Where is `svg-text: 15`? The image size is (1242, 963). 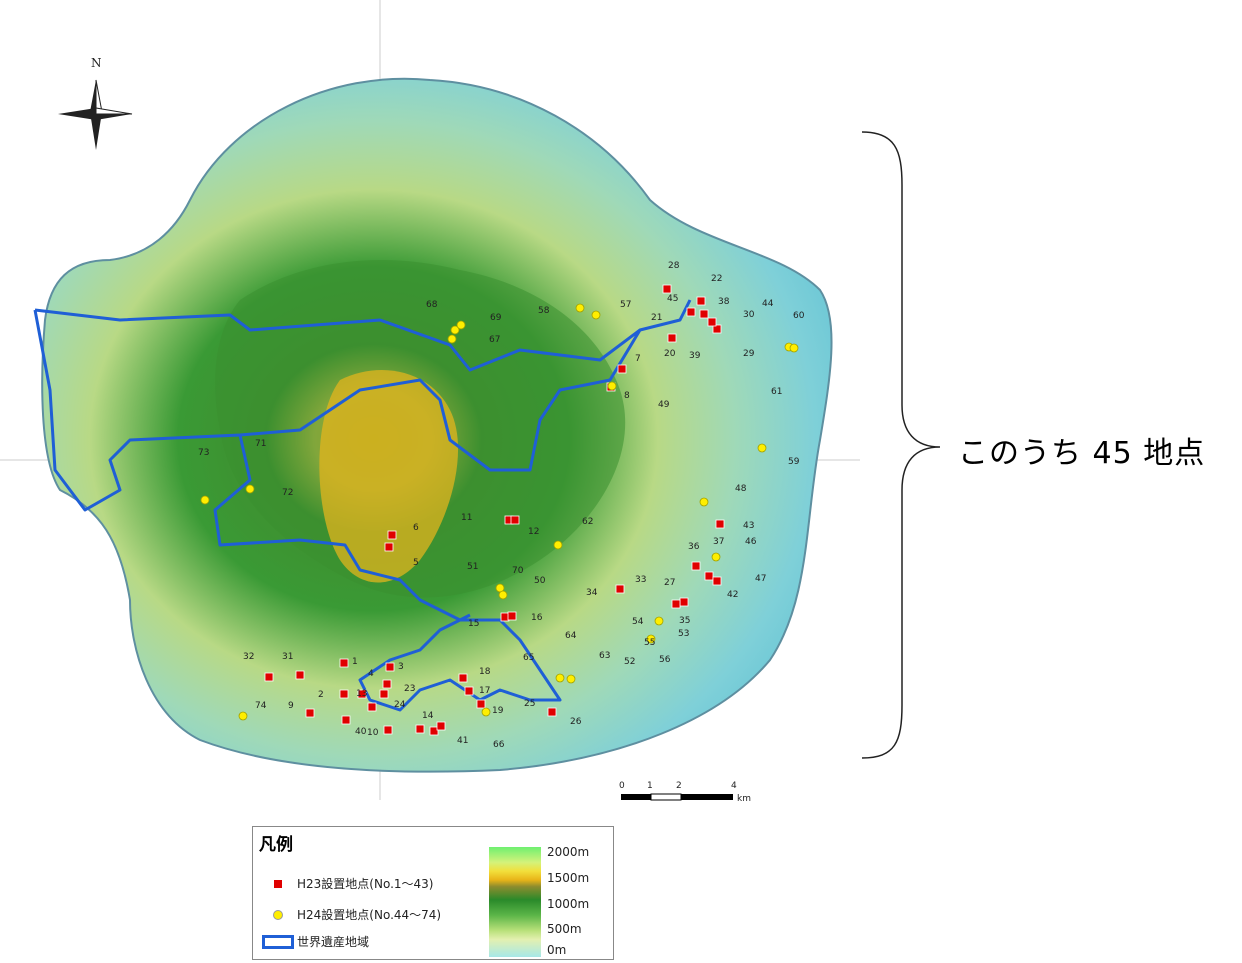
svg-text: 15 is located at coordinates (473, 624).